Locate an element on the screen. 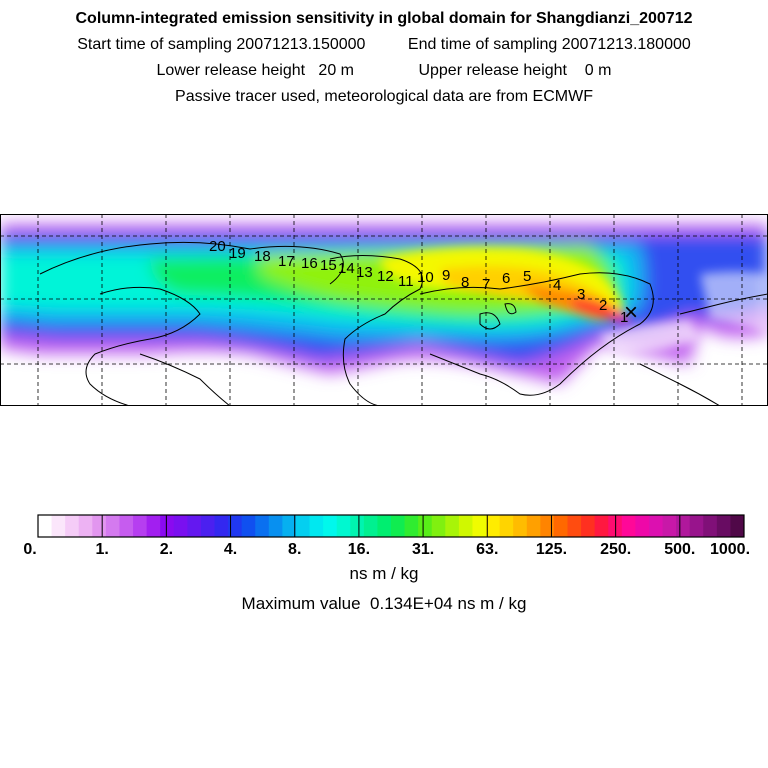  traj-label-16: 16 is located at coordinates (309, 263).